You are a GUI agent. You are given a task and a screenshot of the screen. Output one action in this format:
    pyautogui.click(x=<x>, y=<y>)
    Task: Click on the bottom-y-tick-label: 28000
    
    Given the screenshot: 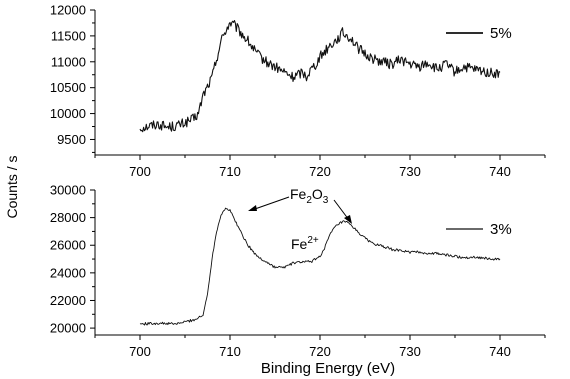 What is the action you would take?
    pyautogui.click(x=68, y=217)
    